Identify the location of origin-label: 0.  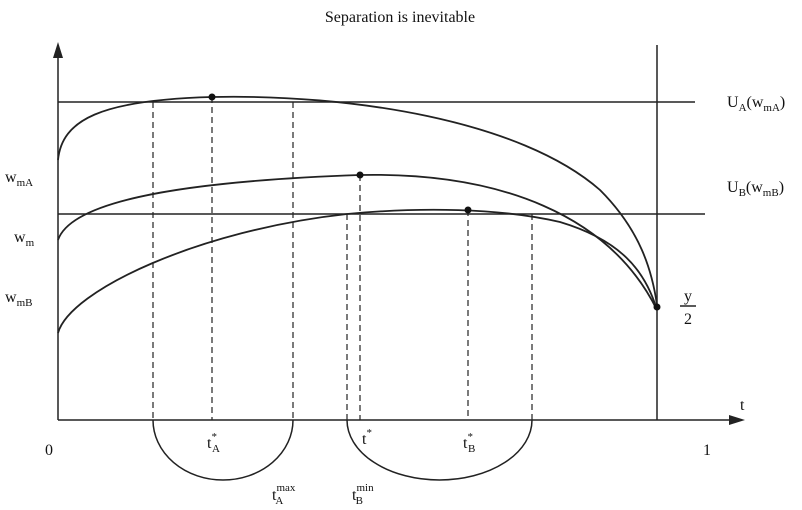
(49, 450).